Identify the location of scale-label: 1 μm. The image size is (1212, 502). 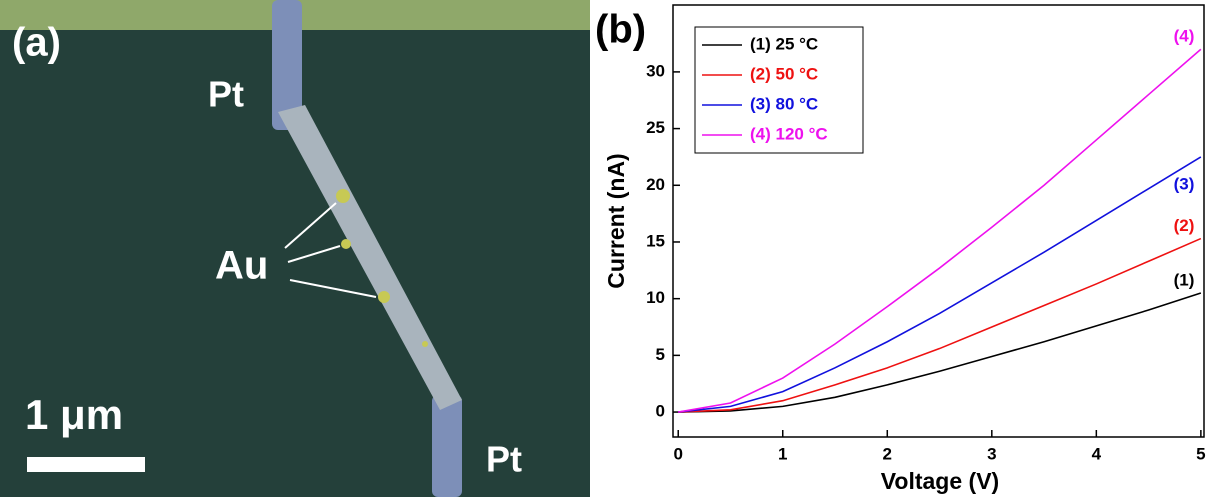
(74, 414).